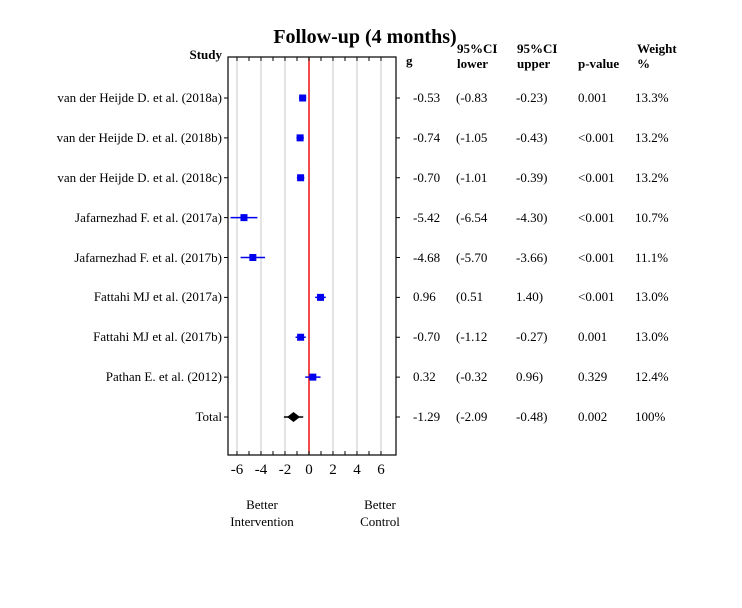 The width and height of the screenshot is (742, 608). What do you see at coordinates (652, 97) in the screenshot?
I see `weight-value: 13.3%` at bounding box center [652, 97].